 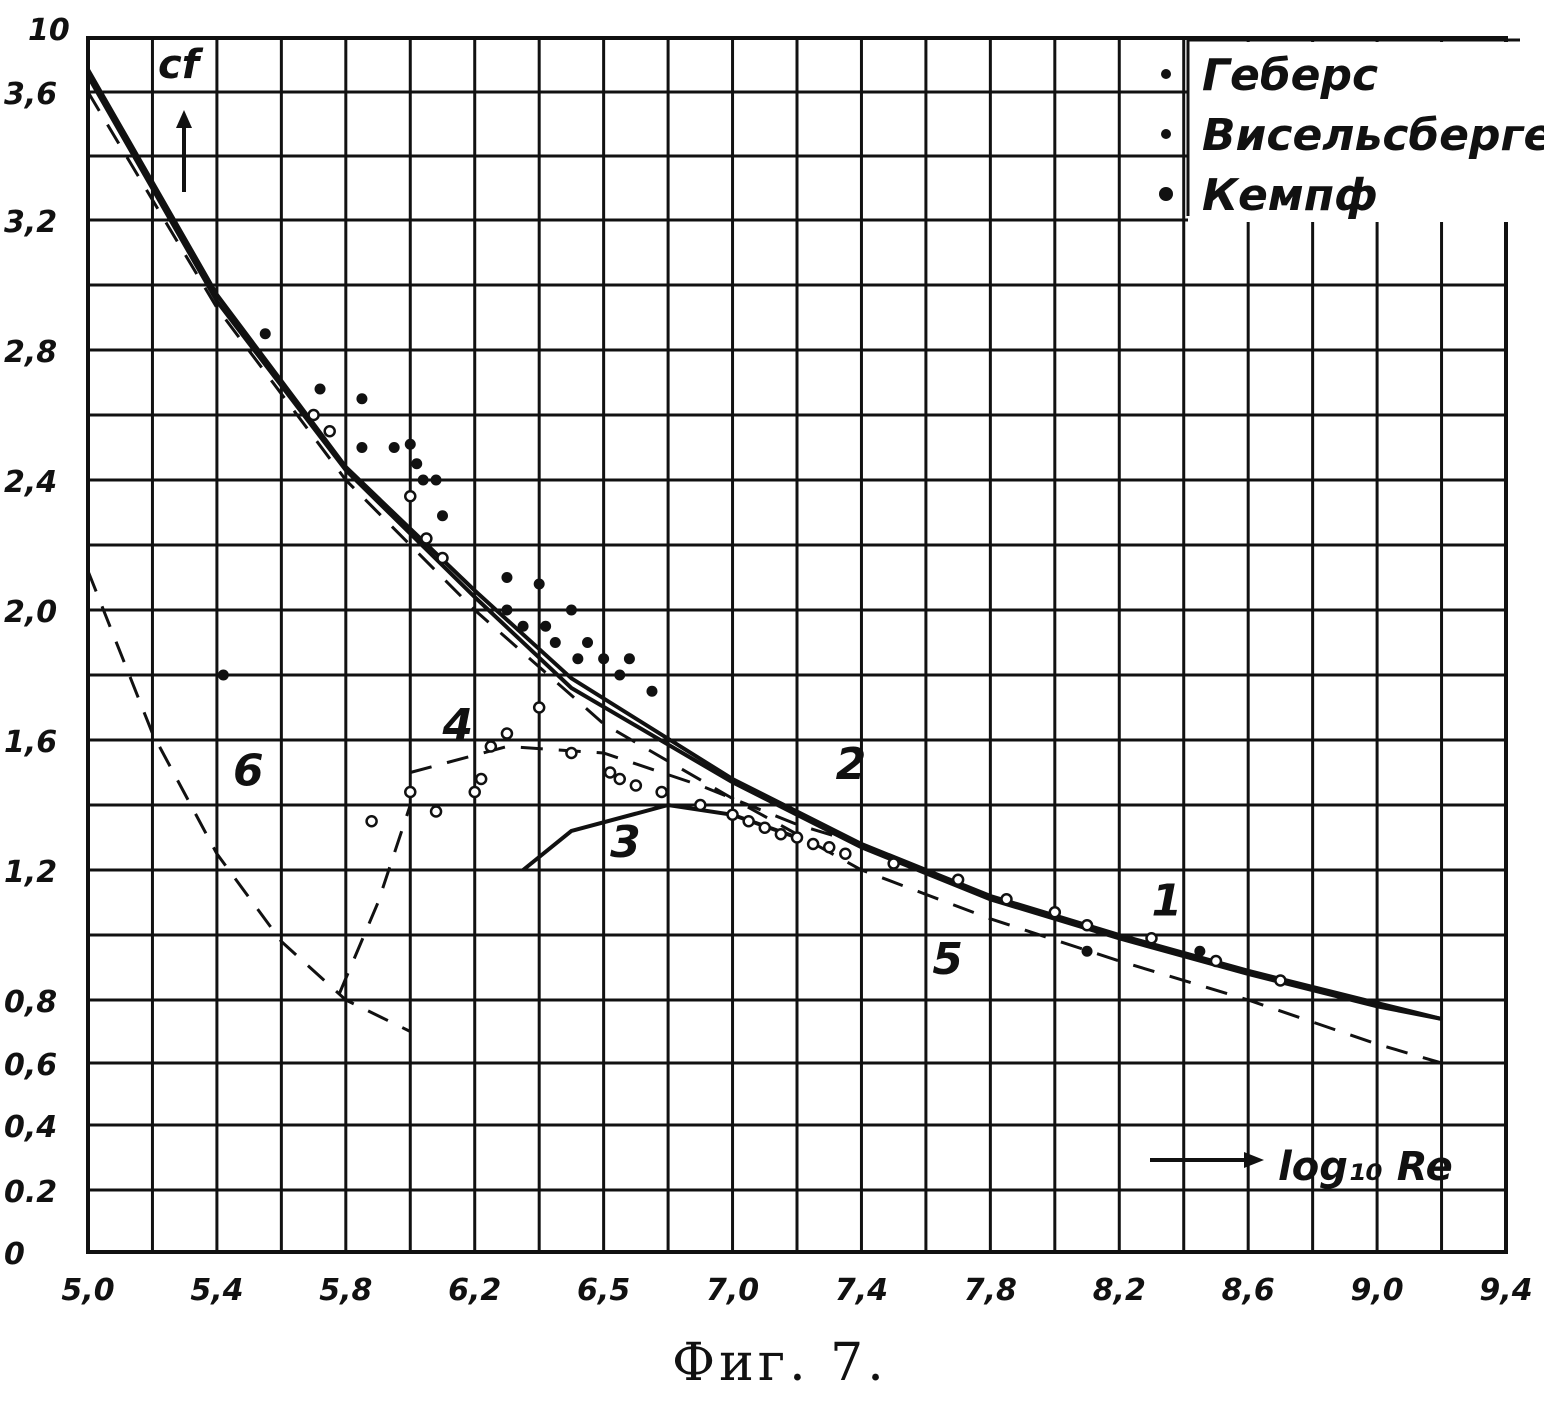 I want to click on legend-label: Кемпф, so click(x=1290, y=195).